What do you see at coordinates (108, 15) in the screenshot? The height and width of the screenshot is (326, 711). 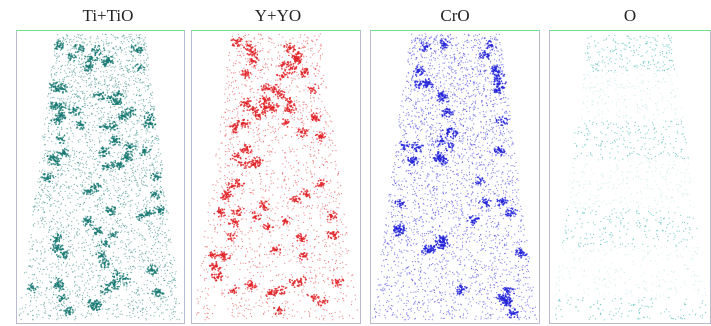 I see `panel-label-titio: Ti+TiO` at bounding box center [108, 15].